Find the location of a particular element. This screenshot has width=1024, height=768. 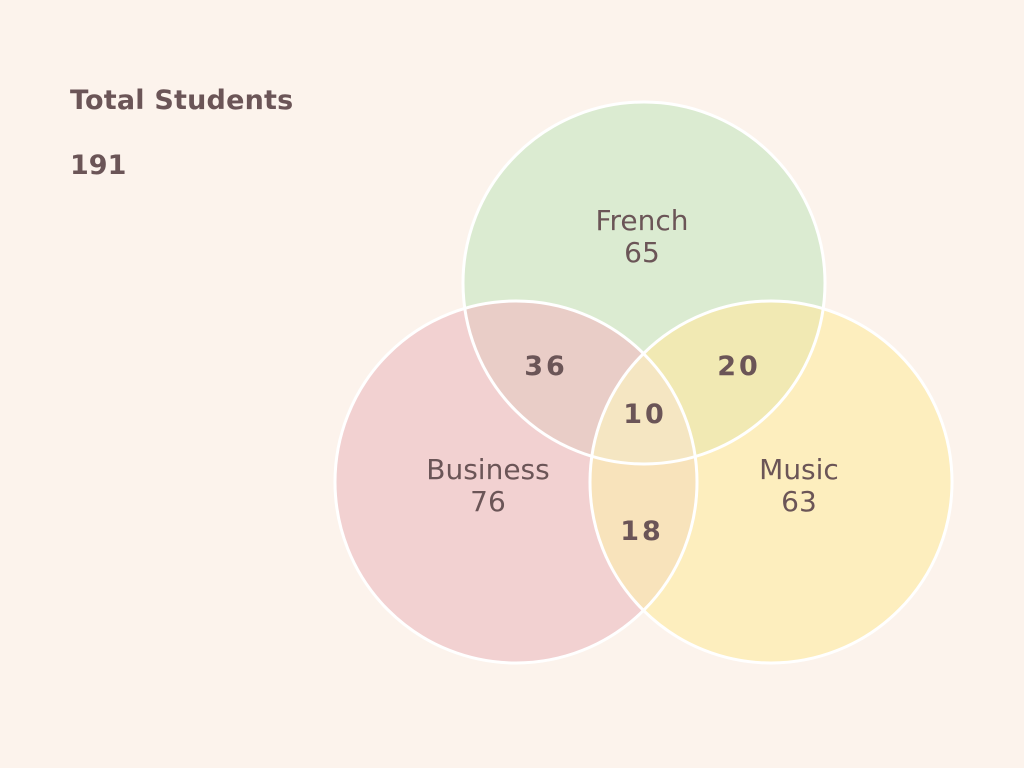

french-music-overlap is located at coordinates (707, 382).